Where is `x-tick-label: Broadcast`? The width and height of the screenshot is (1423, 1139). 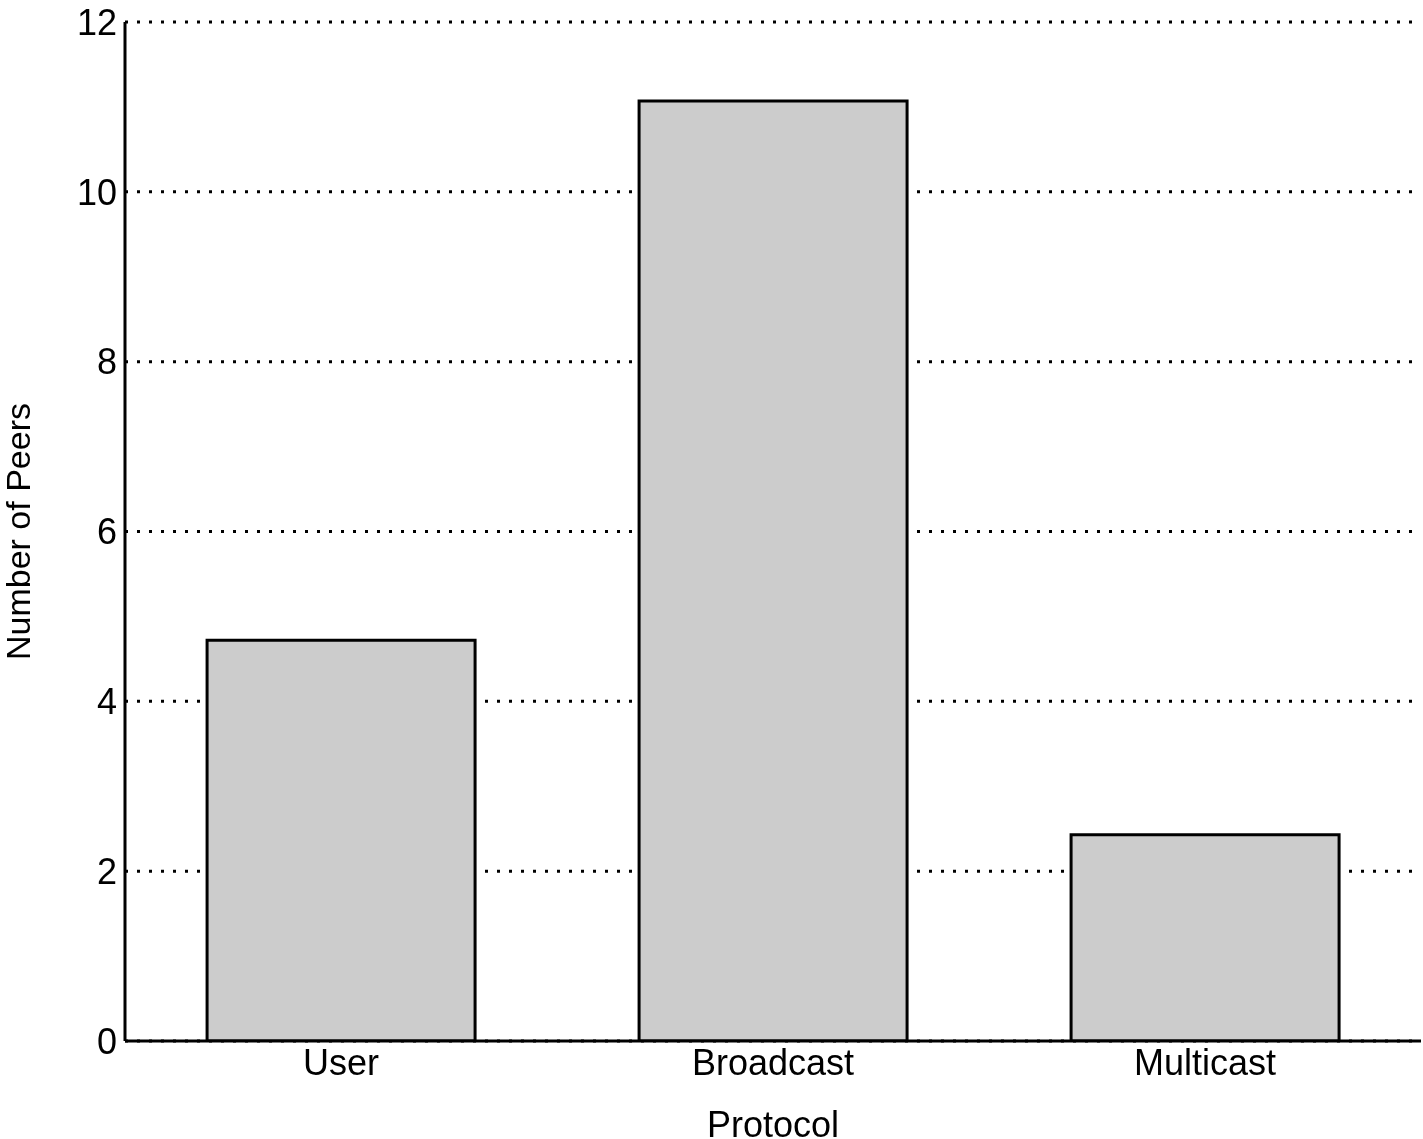
x-tick-label: Broadcast is located at coordinates (773, 1062).